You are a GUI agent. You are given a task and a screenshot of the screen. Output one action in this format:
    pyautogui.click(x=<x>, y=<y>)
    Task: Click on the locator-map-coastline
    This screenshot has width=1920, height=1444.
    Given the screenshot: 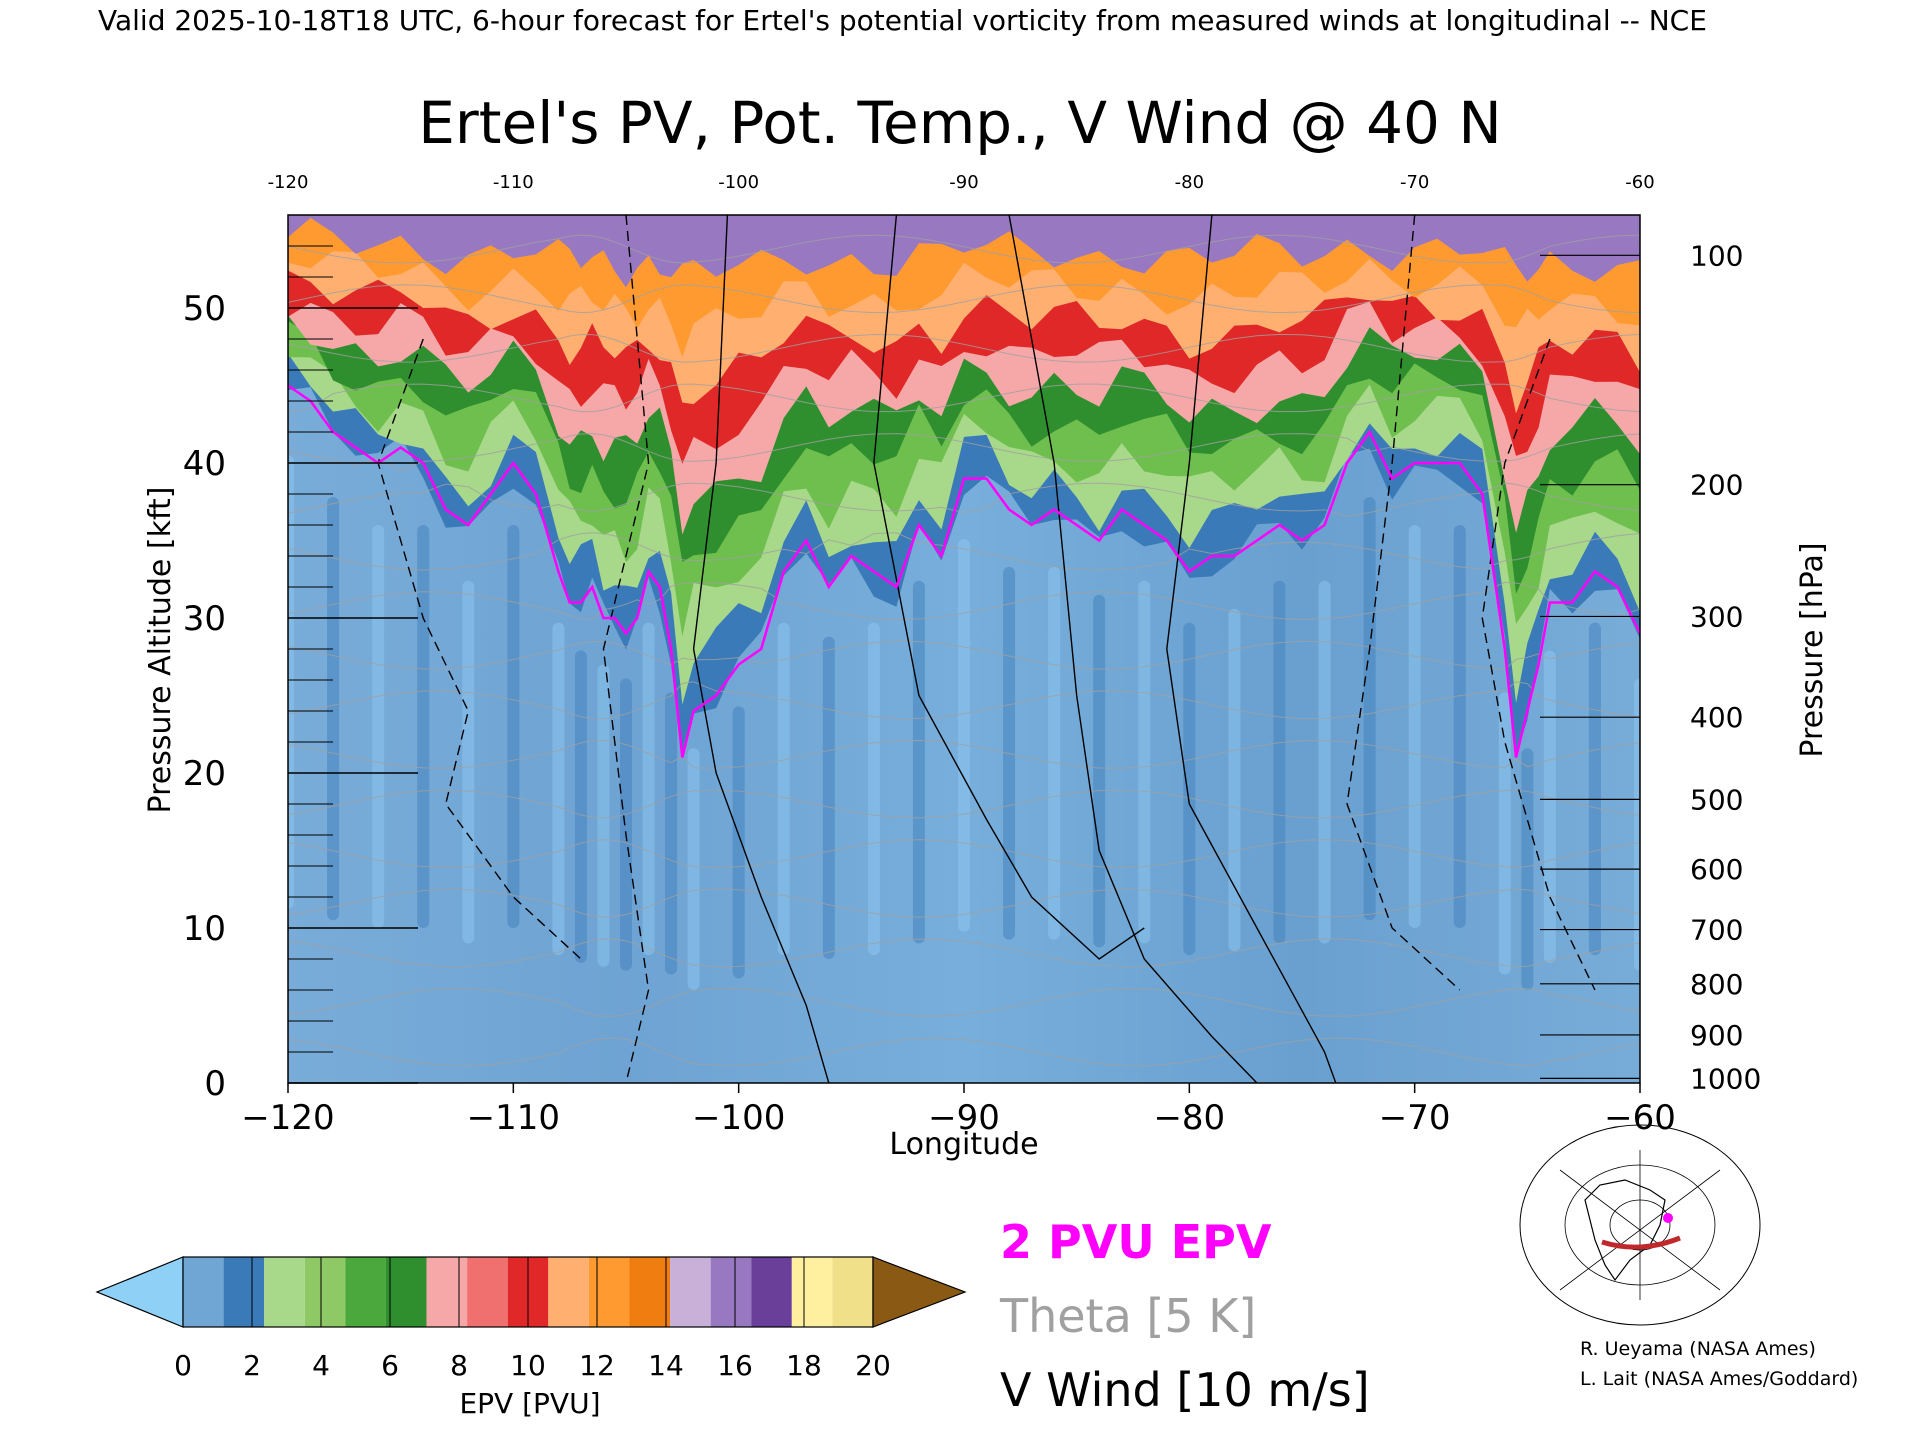 What is the action you would take?
    pyautogui.click(x=1625, y=1230)
    